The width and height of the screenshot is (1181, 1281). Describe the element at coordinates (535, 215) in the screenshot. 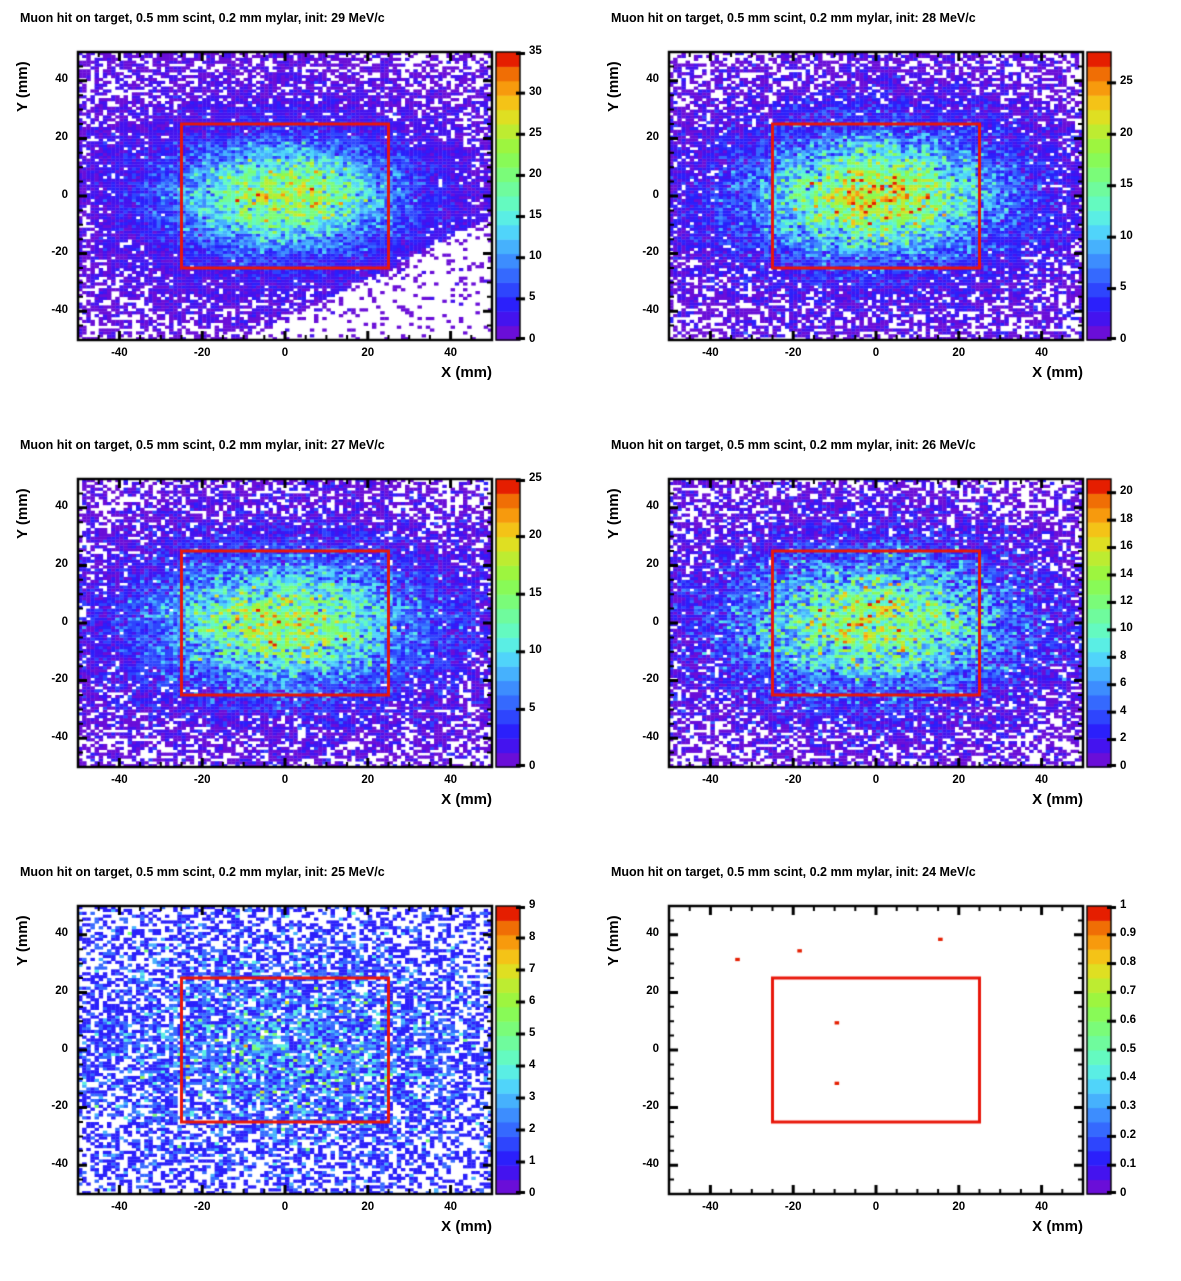

I see `colorbar-tick-label: 15` at that location.